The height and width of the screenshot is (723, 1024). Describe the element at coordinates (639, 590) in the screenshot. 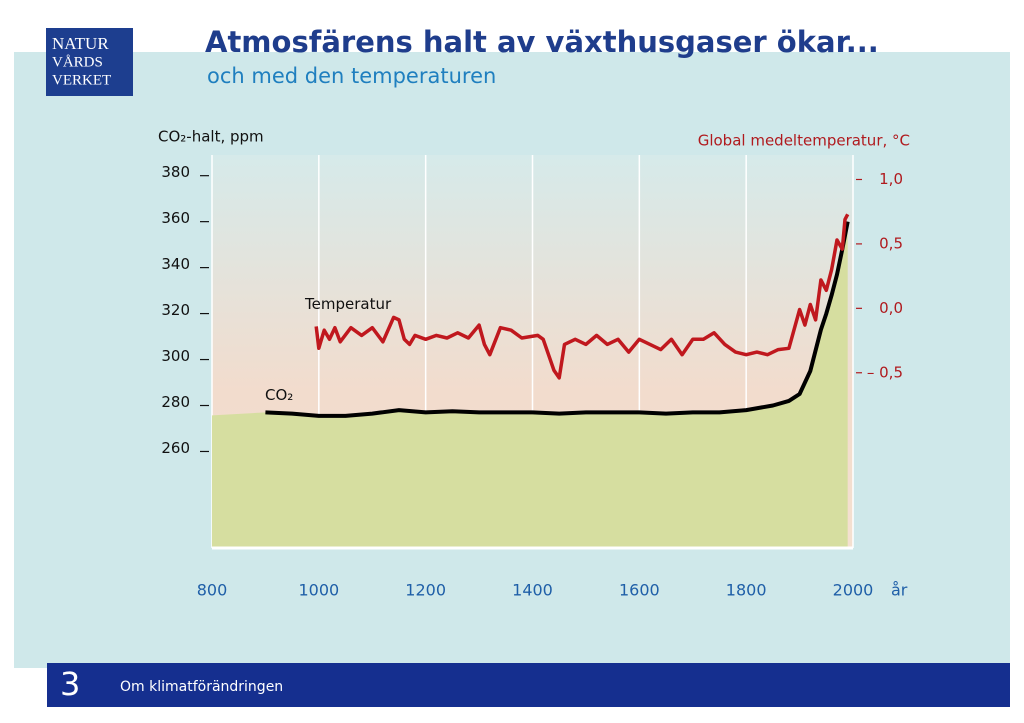

I see `x-tick-label: 1600` at that location.